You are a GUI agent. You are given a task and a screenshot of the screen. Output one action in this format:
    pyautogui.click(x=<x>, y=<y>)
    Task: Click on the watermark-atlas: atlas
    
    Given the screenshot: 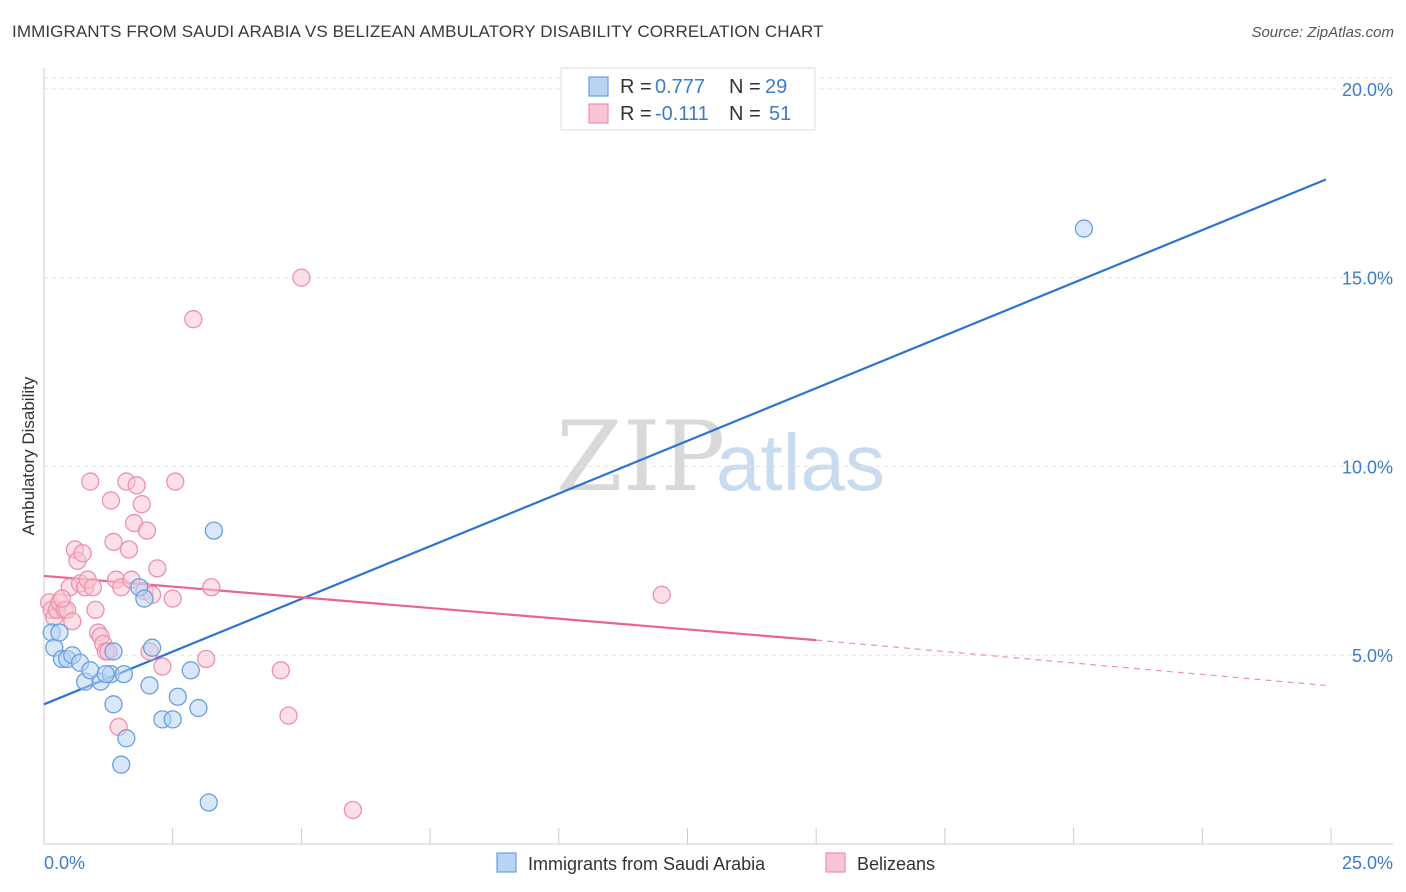 What is the action you would take?
    pyautogui.click(x=800, y=462)
    